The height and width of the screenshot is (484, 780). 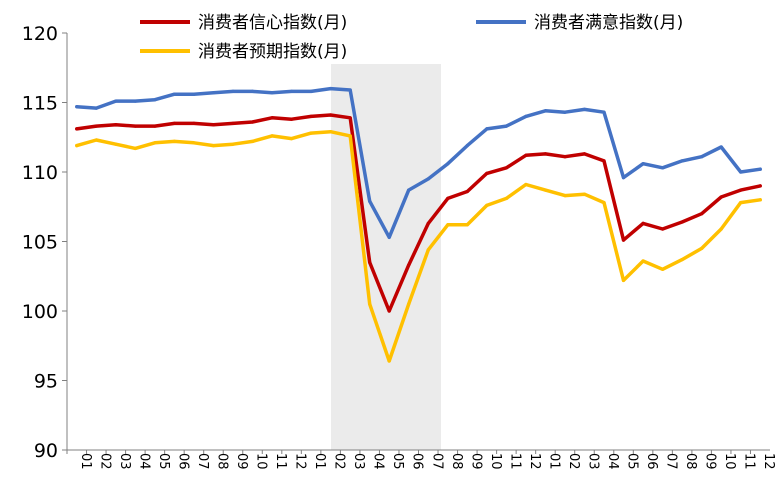 What do you see at coordinates (436, 461) in the screenshot?
I see `x-tick-label: 07` at bounding box center [436, 461].